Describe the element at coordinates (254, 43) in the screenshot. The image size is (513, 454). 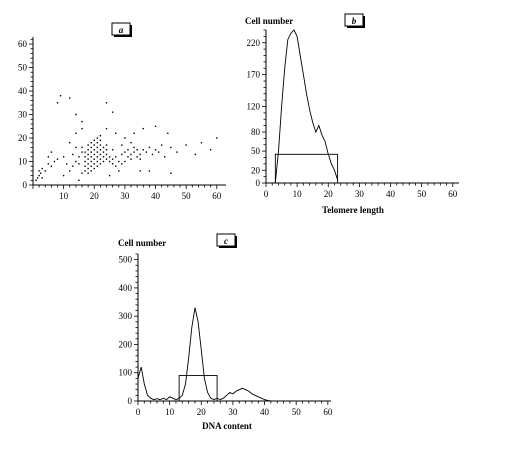
I see `panel-b-y-tick-label: 220` at that location.